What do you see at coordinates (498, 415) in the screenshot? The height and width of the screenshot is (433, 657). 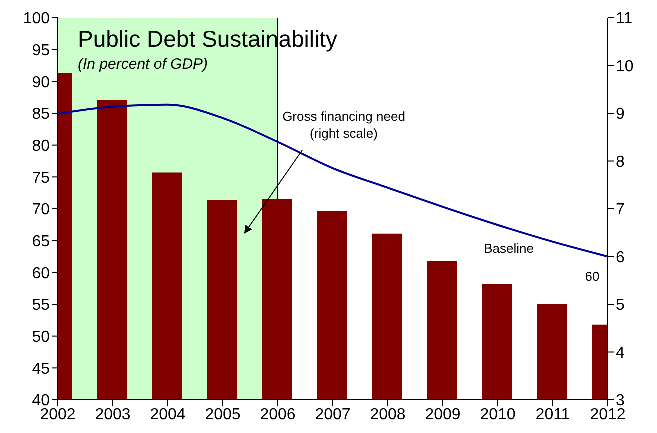 I see `x-tick-label: 2010` at bounding box center [498, 415].